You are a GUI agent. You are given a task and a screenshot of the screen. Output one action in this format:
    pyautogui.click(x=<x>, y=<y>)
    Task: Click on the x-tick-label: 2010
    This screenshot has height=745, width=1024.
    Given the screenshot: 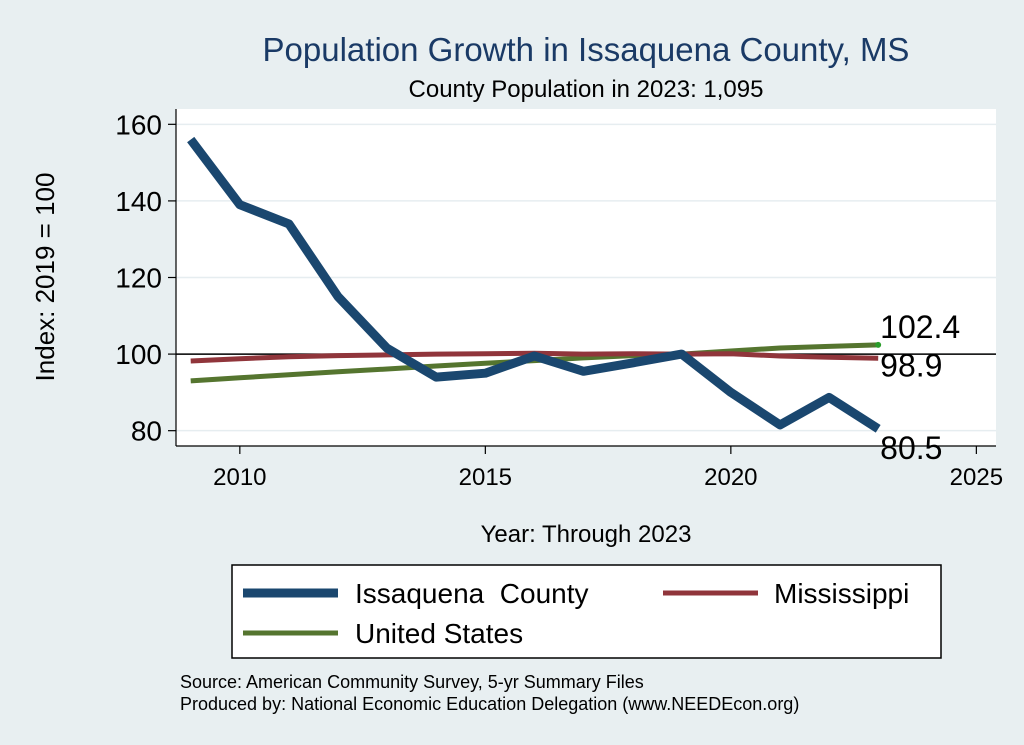 What is the action you would take?
    pyautogui.click(x=239, y=477)
    